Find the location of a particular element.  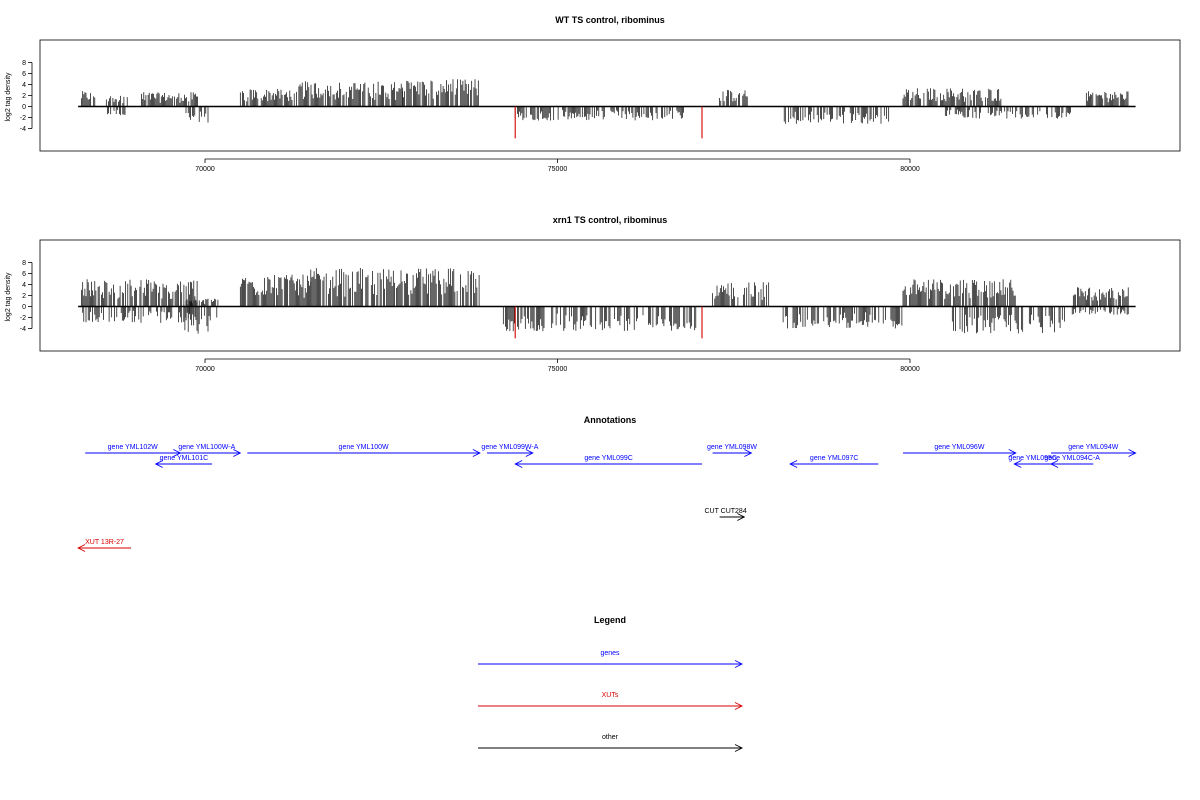

annotation-label: CUT CUT284 is located at coordinates (725, 511).